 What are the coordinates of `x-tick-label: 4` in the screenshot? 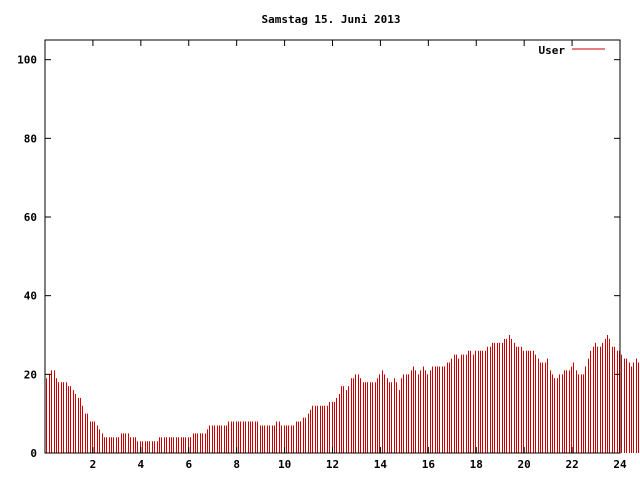 It's located at (141, 464).